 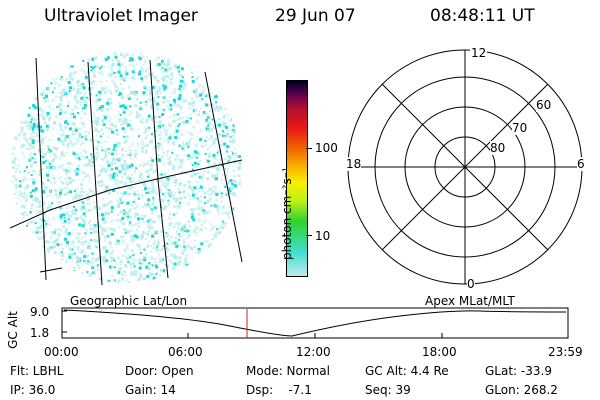 What do you see at coordinates (121, 16) in the screenshot?
I see `instrument-title: Ultraviolet Imager` at bounding box center [121, 16].